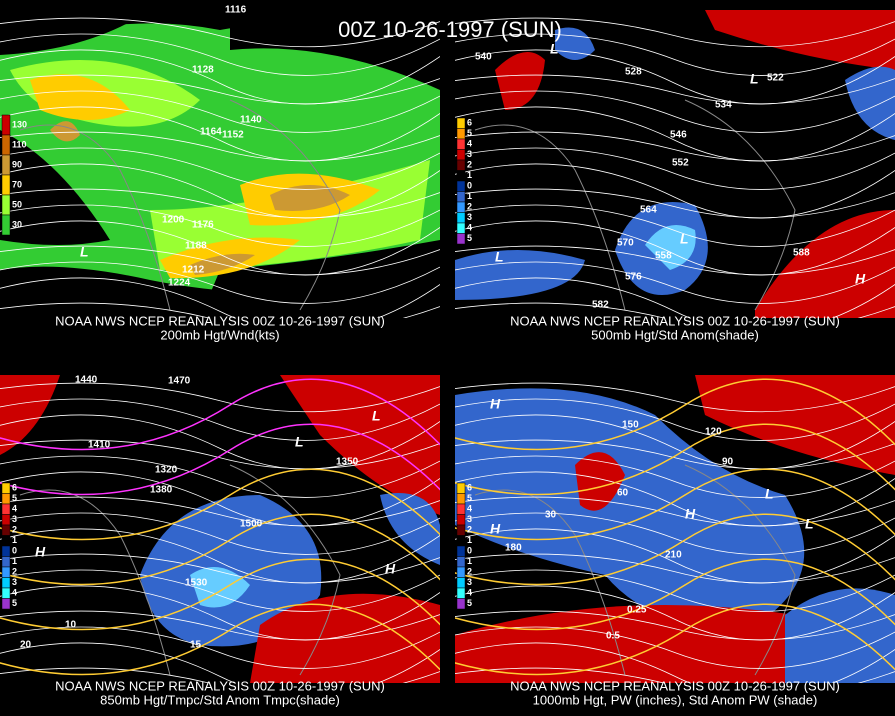  I want to click on colorbar-label: 6, so click(469, 123).